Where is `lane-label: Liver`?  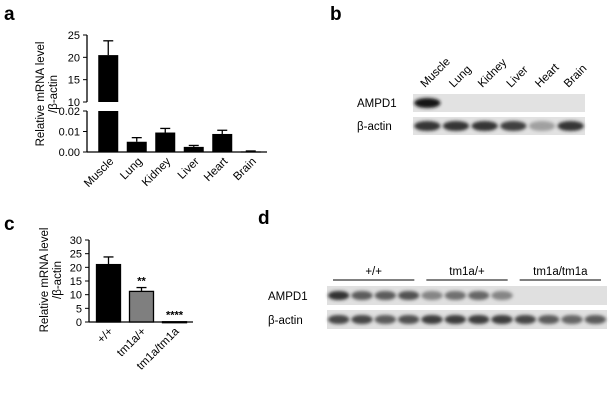
lane-label: Liver is located at coordinates (518, 77).